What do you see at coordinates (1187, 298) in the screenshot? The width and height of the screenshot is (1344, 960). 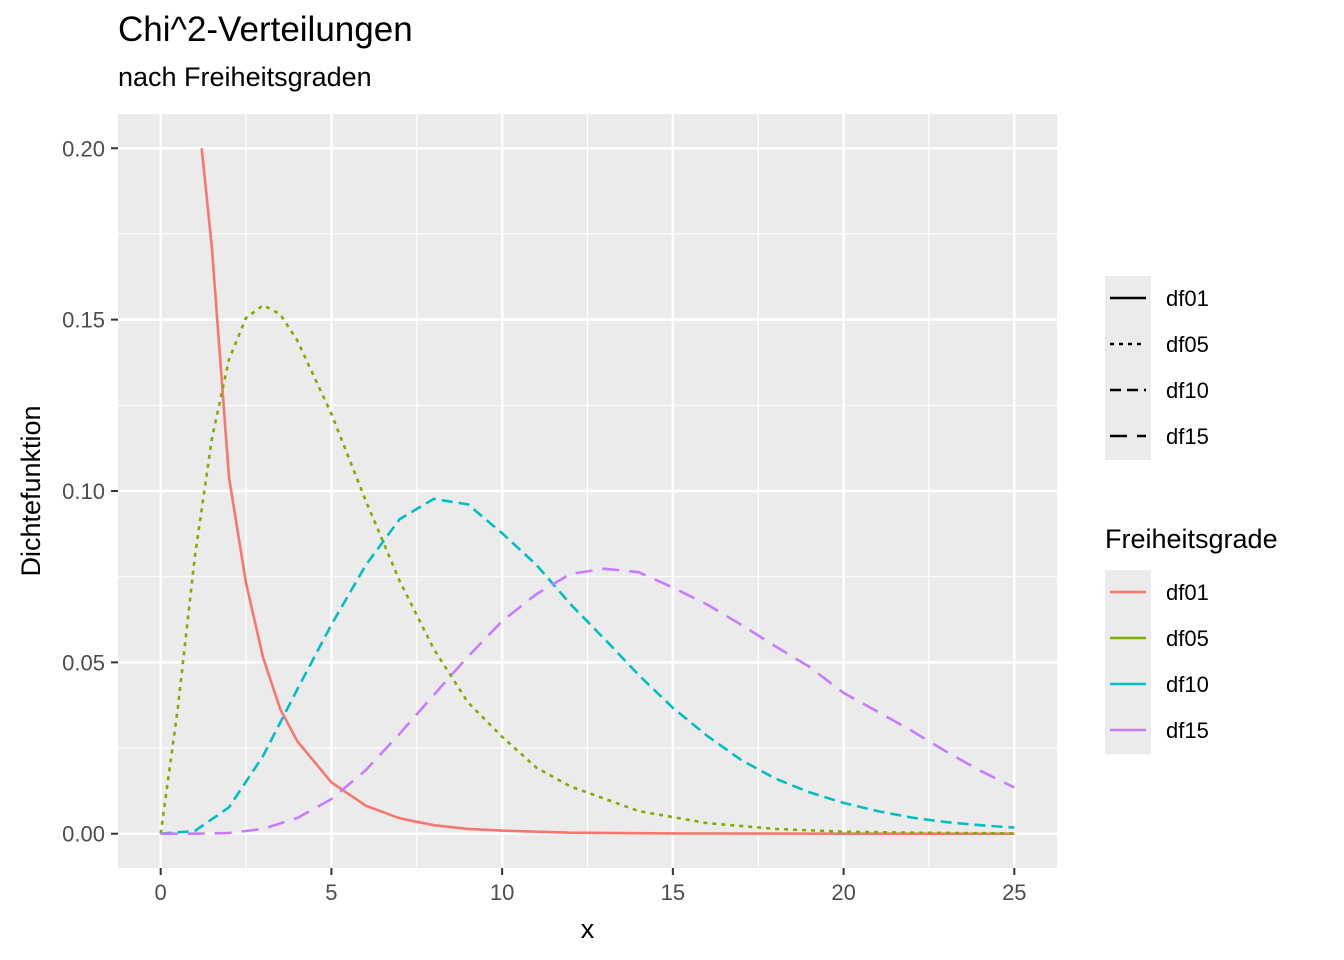 I see `legend-linetype-label: df01` at bounding box center [1187, 298].